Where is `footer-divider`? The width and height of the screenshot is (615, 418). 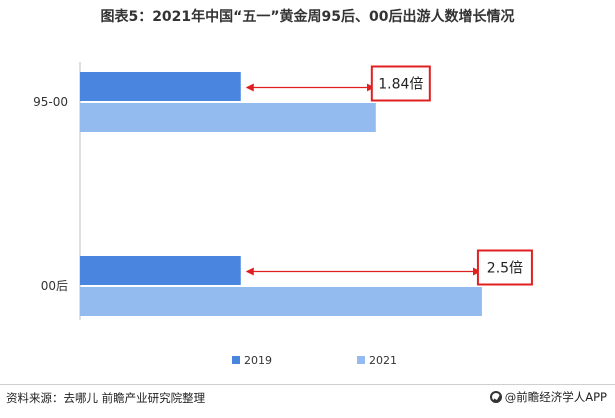 footer-divider is located at coordinates (307, 384).